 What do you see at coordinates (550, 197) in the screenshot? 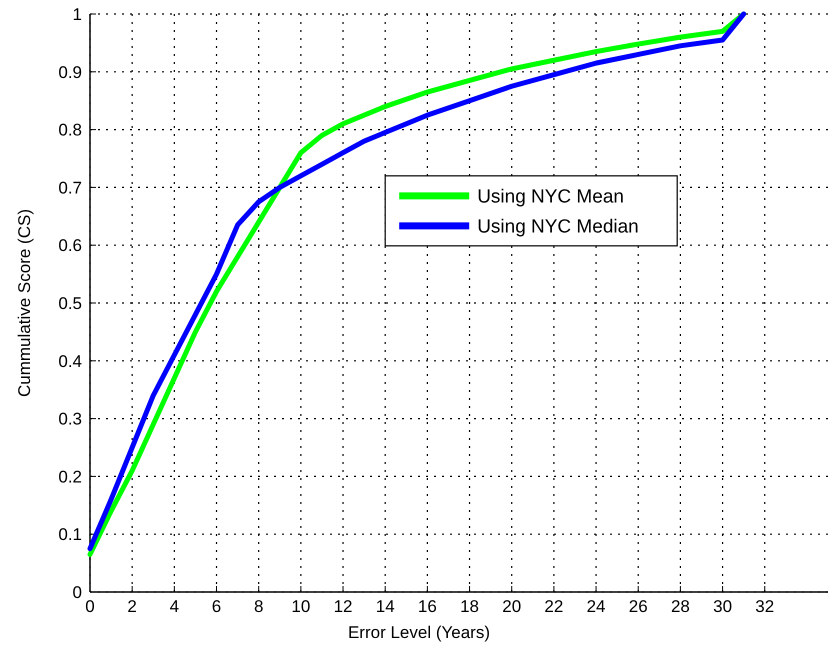
I see `legend-label: Using NYC Mean` at bounding box center [550, 197].